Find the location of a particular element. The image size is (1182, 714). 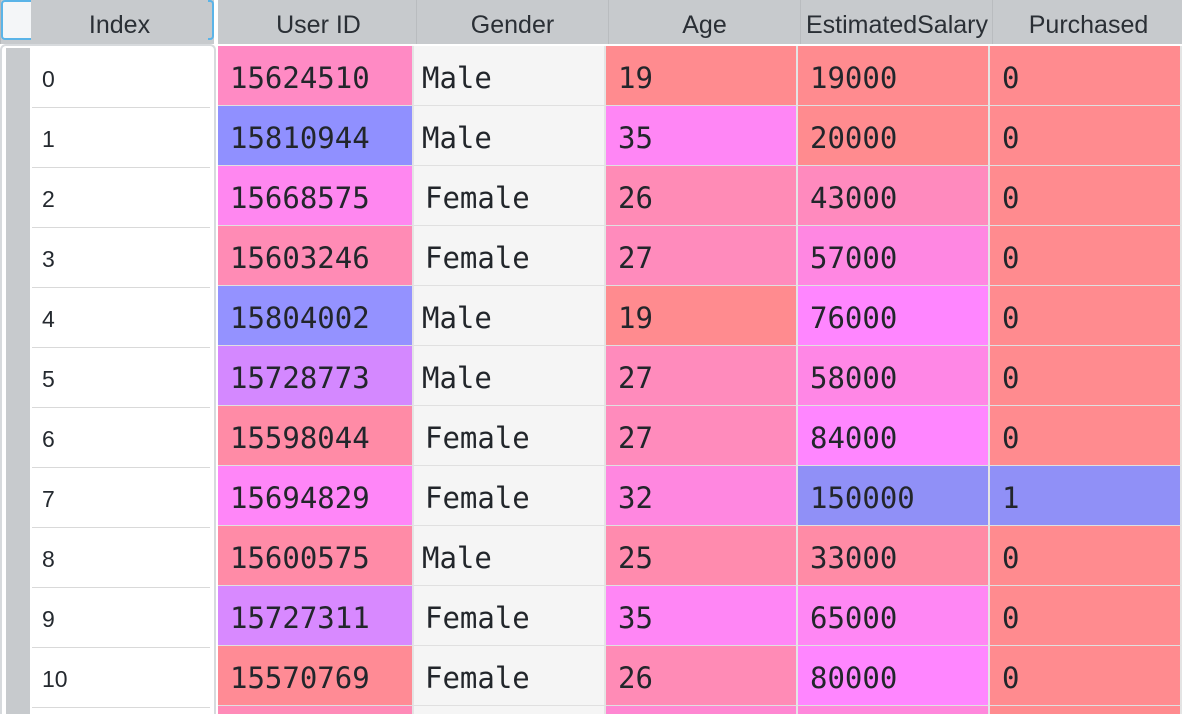

cell-user-id: 15668575 is located at coordinates (316, 196).